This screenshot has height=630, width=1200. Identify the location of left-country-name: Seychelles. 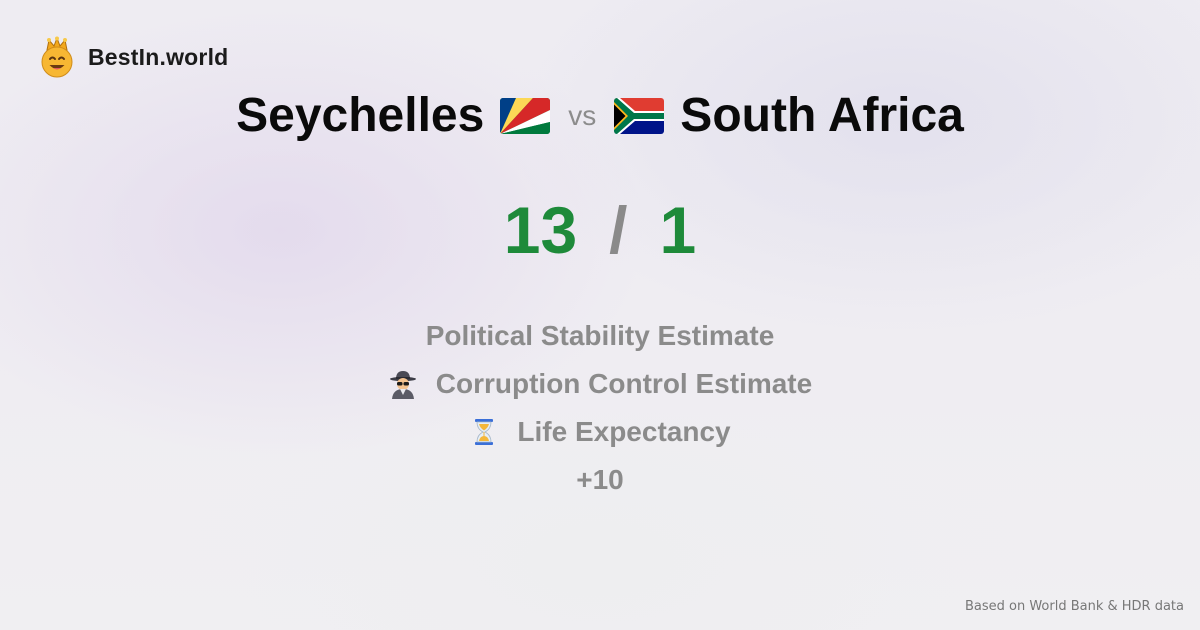
(360, 115).